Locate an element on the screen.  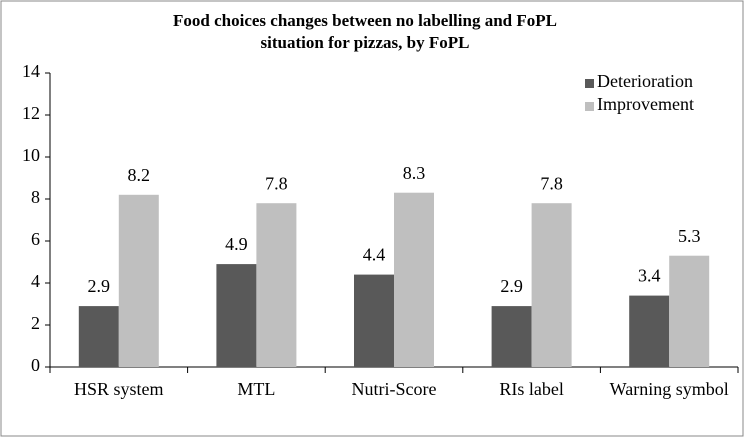
y-tick-label: 14 is located at coordinates (31, 71).